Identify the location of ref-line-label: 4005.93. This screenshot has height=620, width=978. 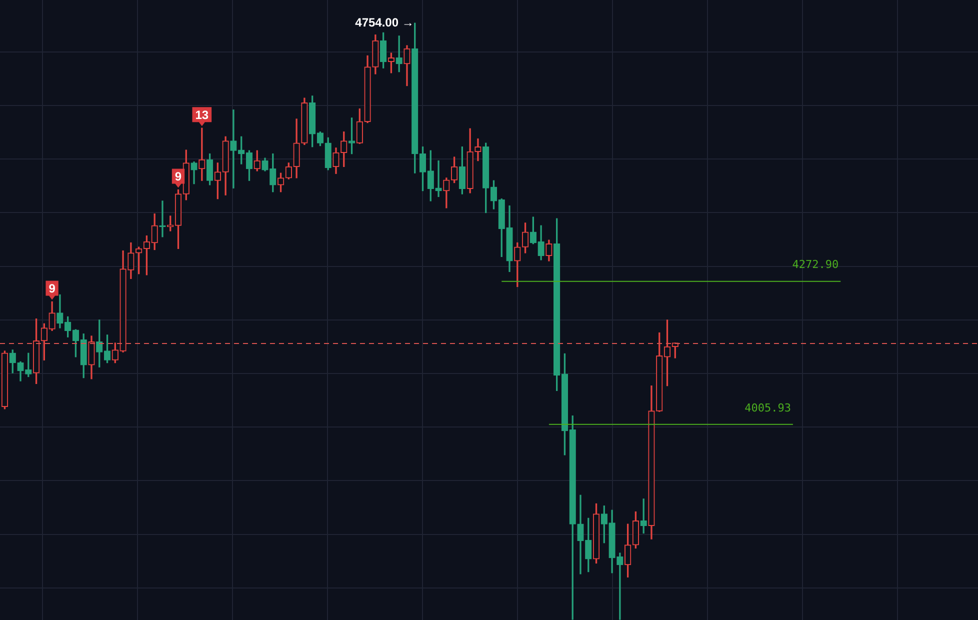
(767, 407).